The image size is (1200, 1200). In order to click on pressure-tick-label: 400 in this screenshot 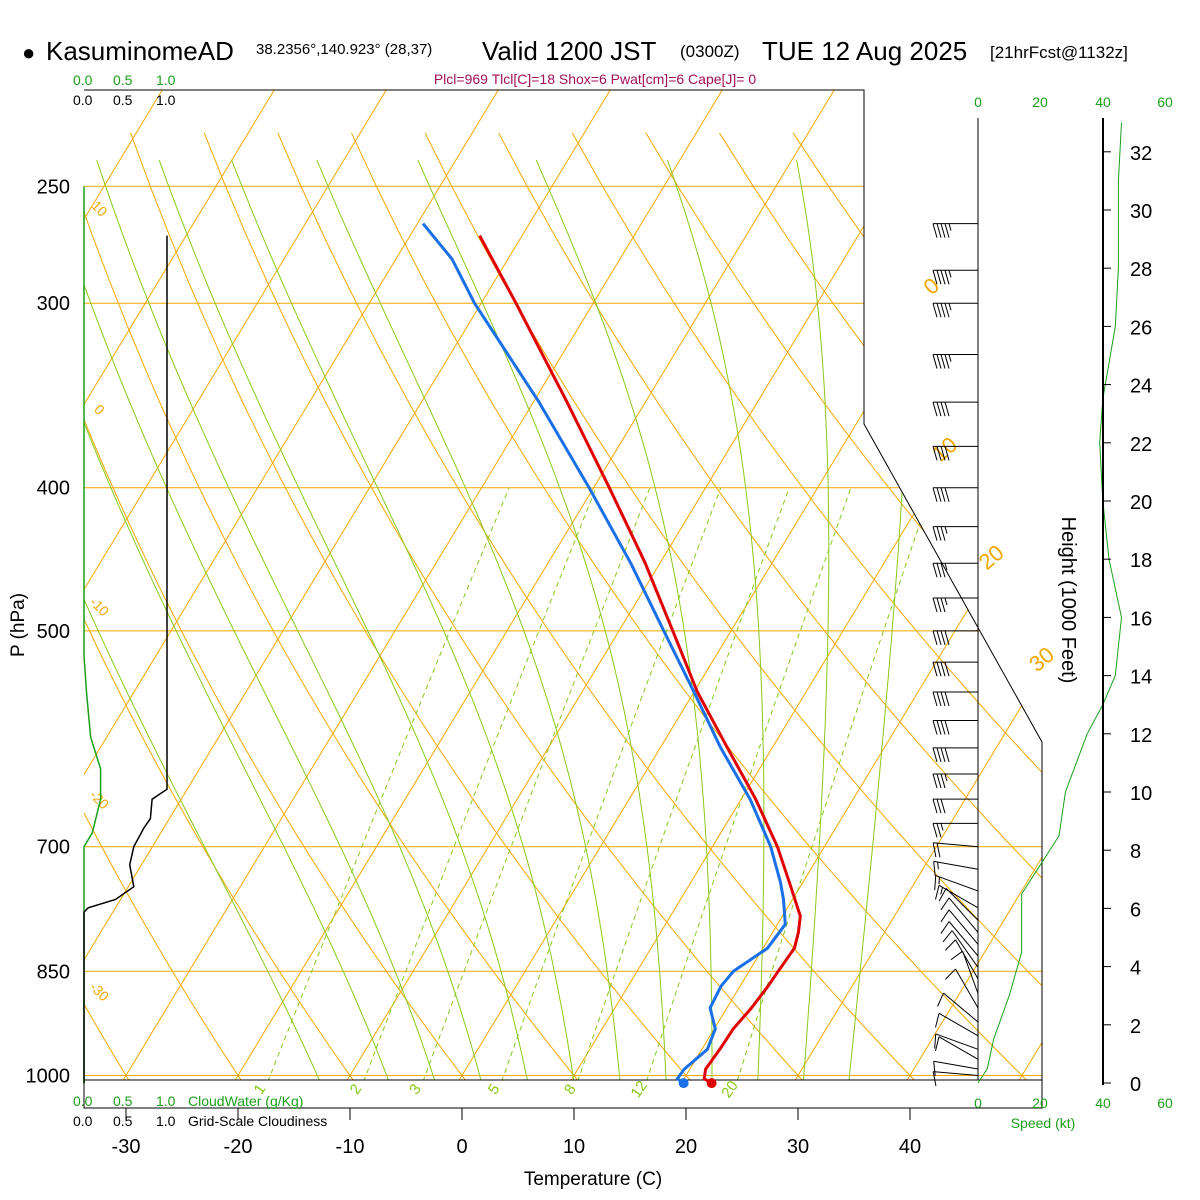, I will do `click(53, 489)`.